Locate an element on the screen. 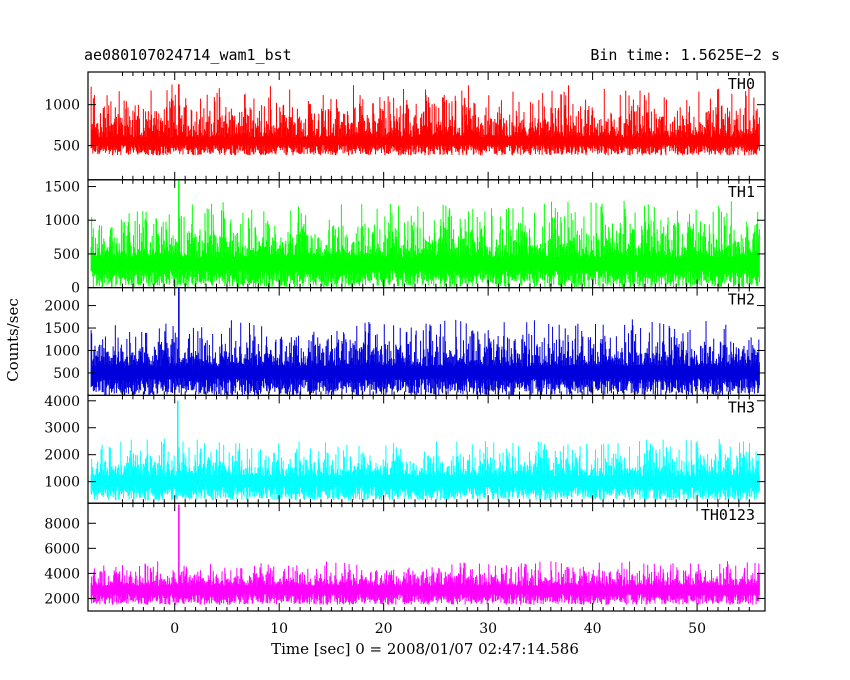 The width and height of the screenshot is (850, 680). chart-title-right: Bin time: 1.5625E−2 s is located at coordinates (685, 55).